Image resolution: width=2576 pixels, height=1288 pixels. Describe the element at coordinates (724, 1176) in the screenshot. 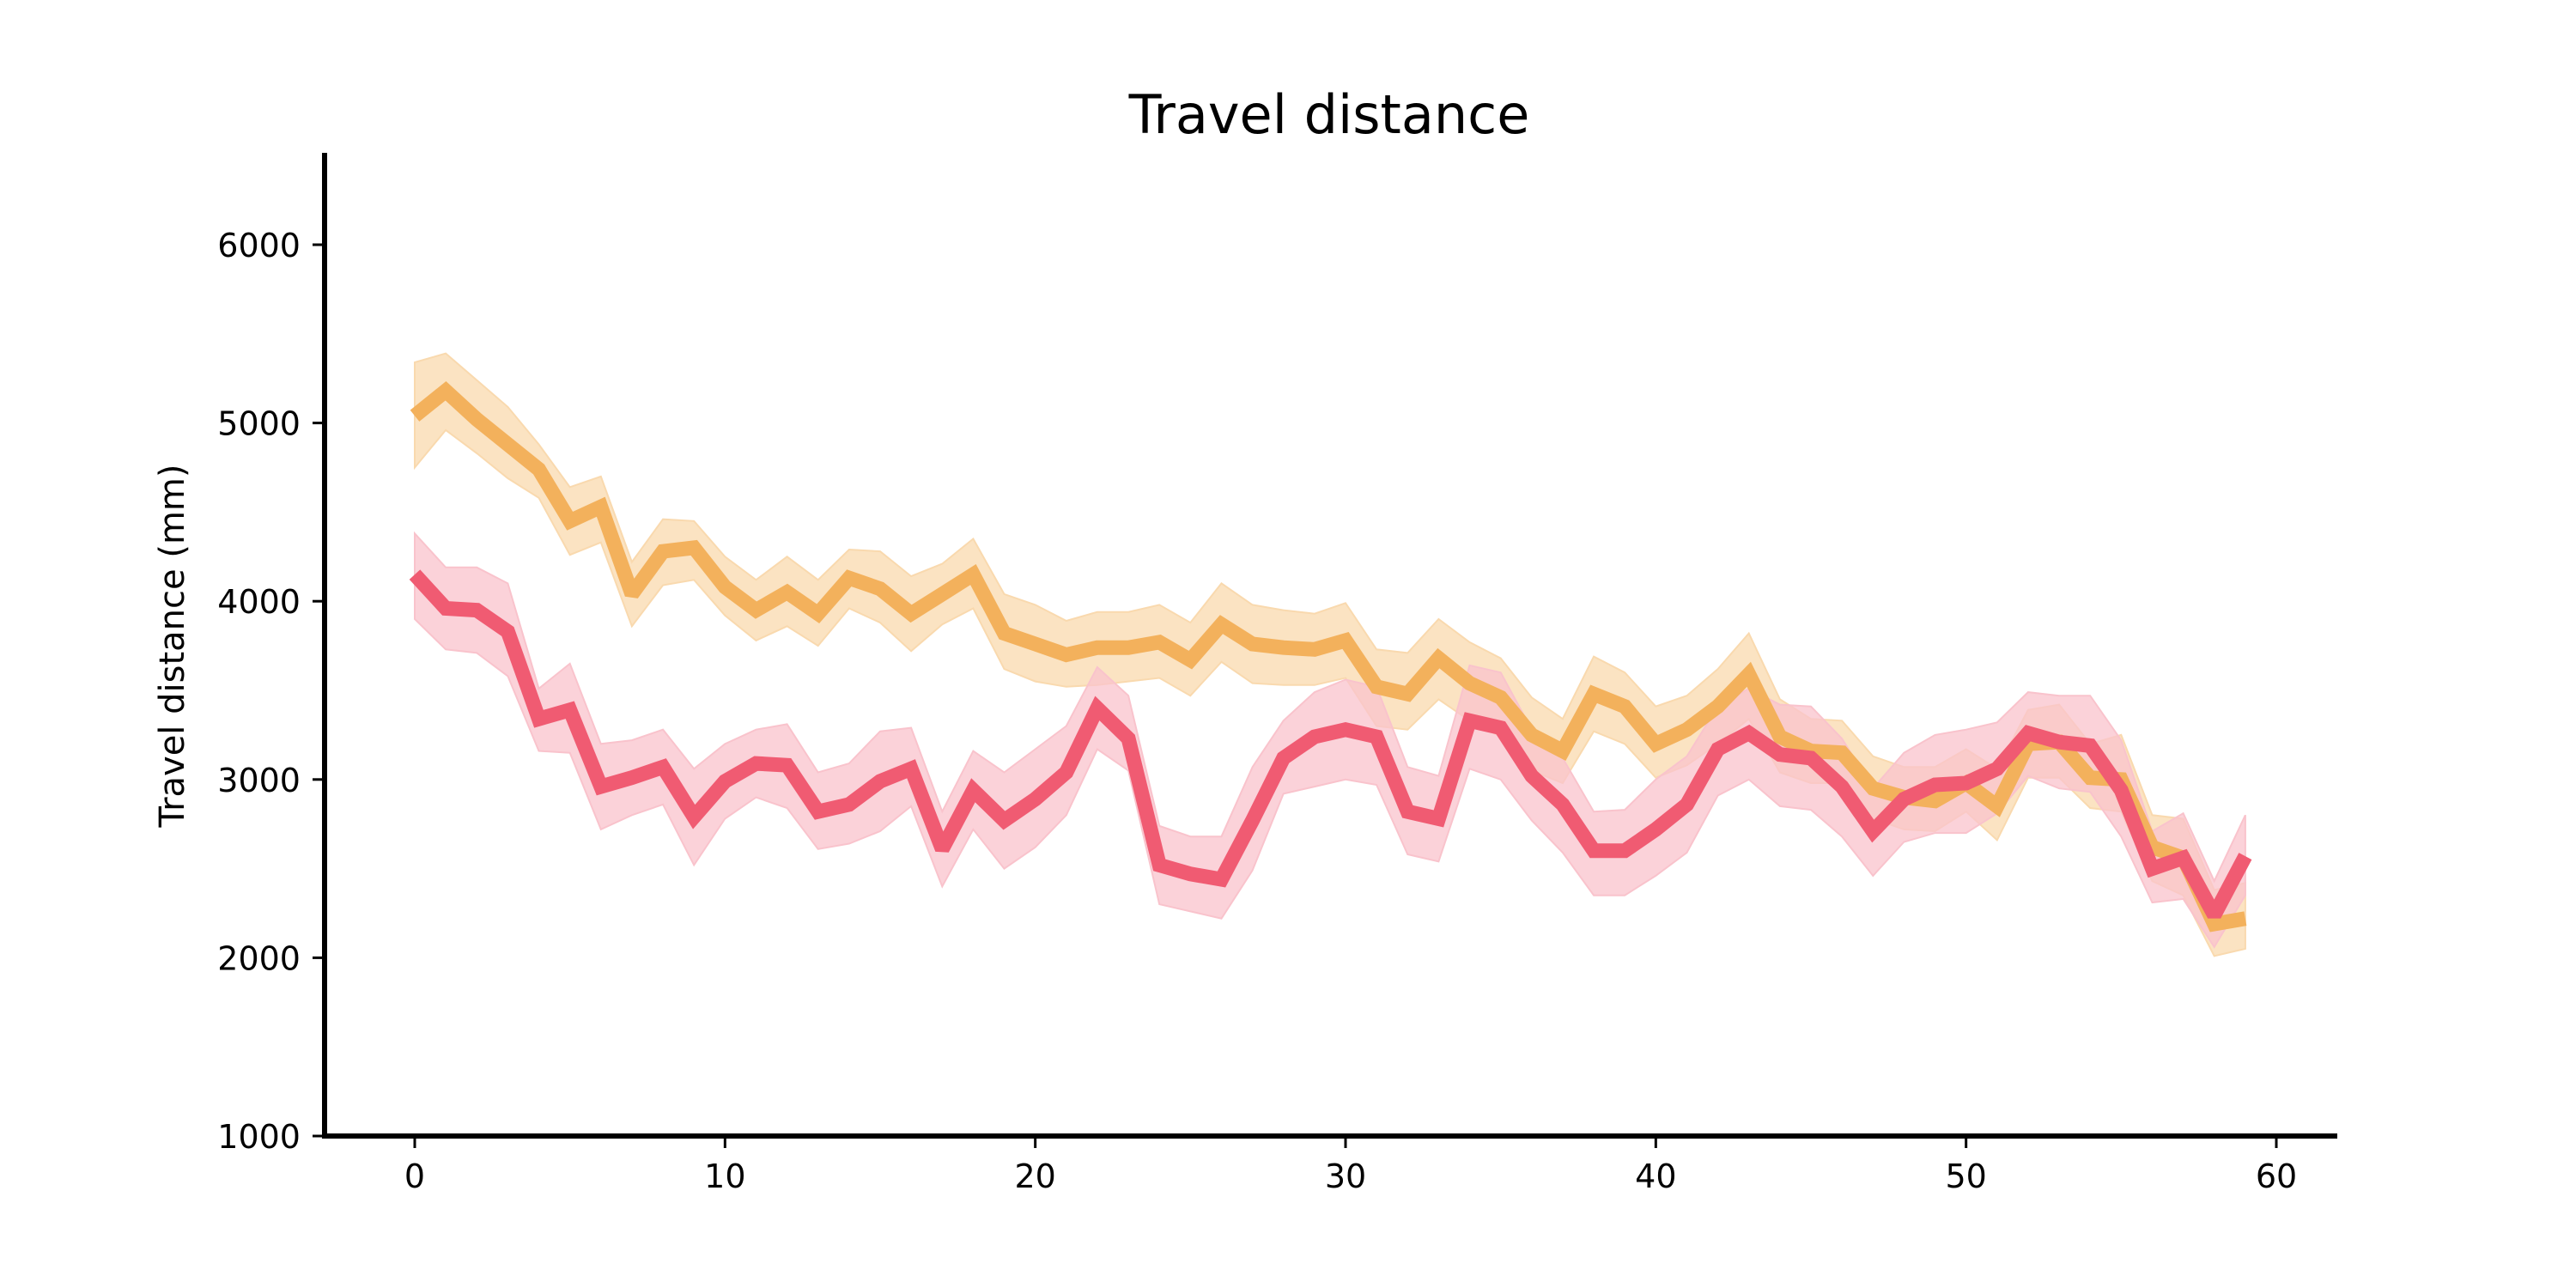

I see `x-tick-label: 10` at that location.